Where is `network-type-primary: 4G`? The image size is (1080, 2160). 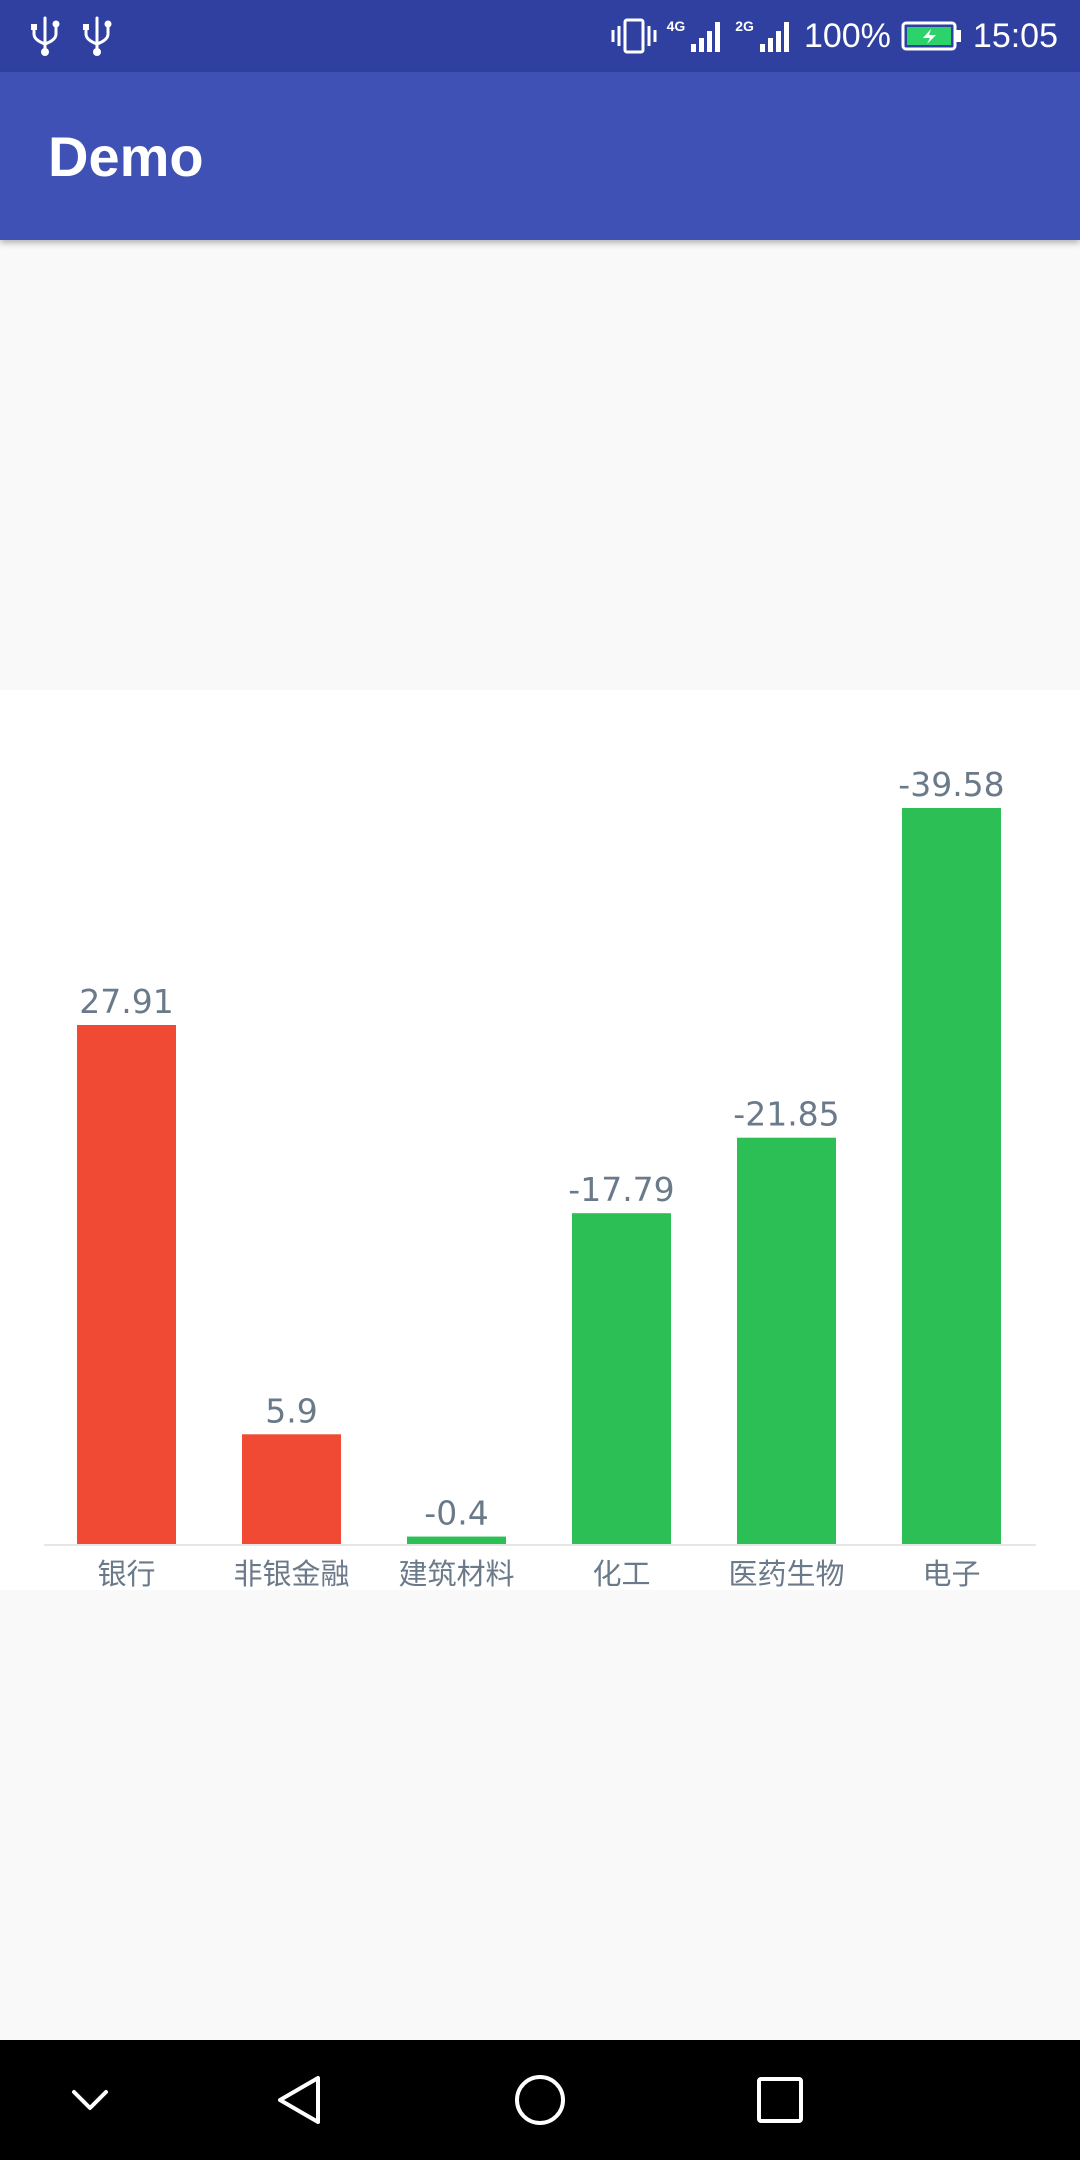 network-type-primary: 4G is located at coordinates (676, 26).